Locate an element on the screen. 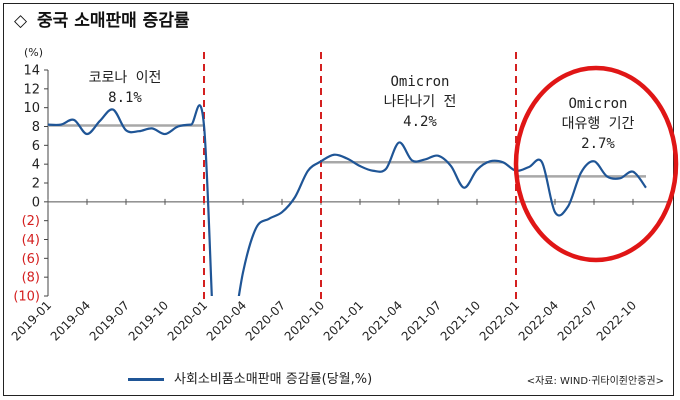 The image size is (680, 400). y-tick-label: (10) is located at coordinates (26, 297).